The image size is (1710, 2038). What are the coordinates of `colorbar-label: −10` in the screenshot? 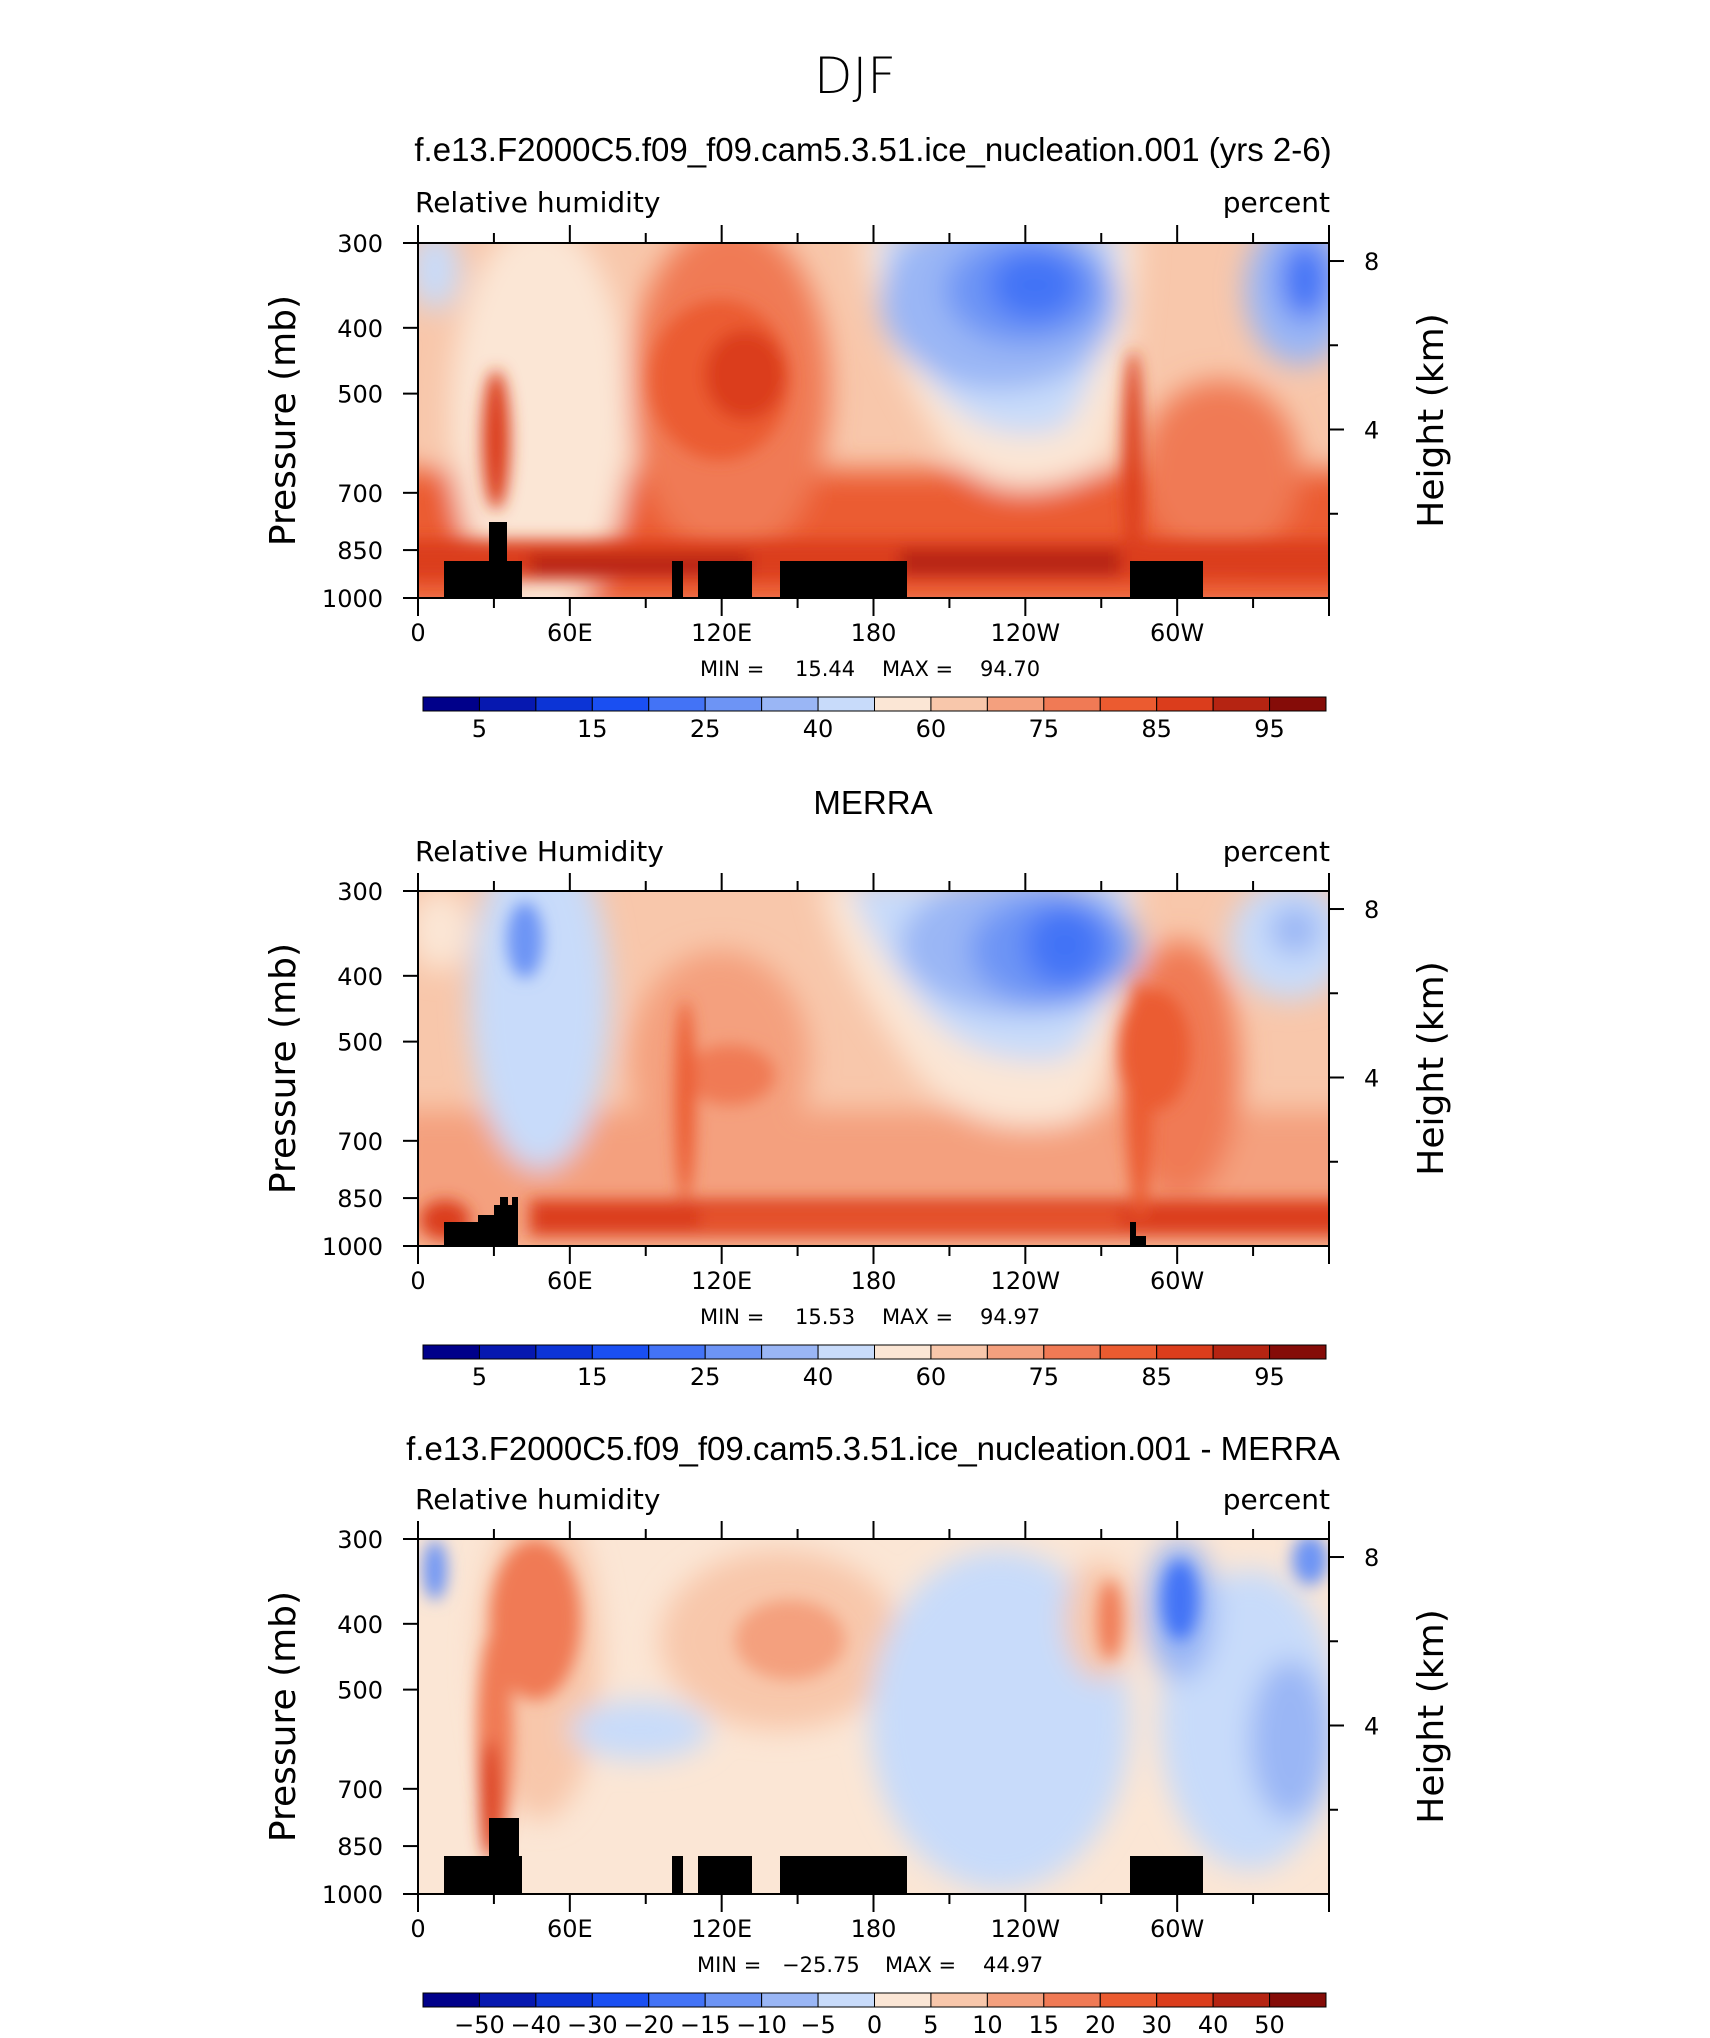 It's located at (761, 2024).